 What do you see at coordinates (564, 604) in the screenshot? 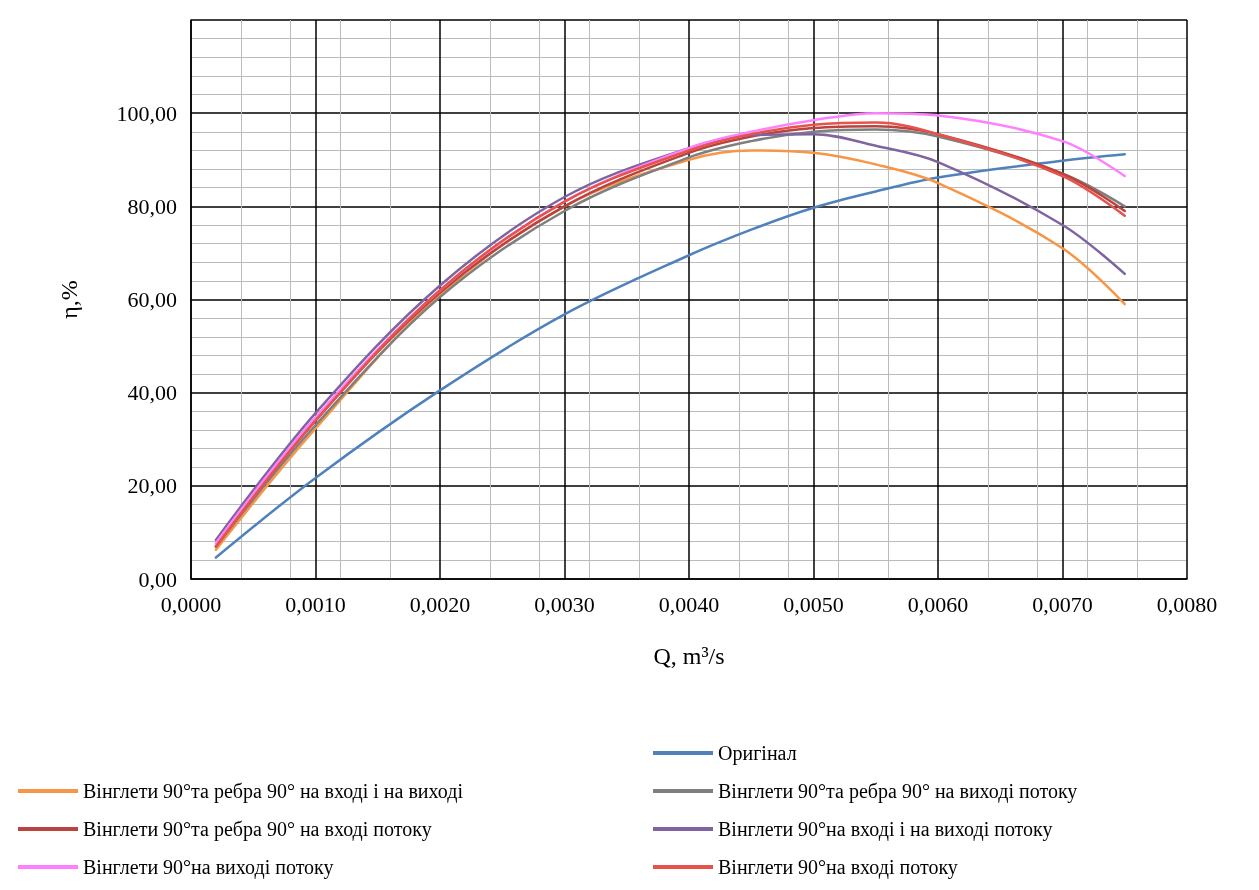
I see `x-tick-label: 0,0030` at bounding box center [564, 604].